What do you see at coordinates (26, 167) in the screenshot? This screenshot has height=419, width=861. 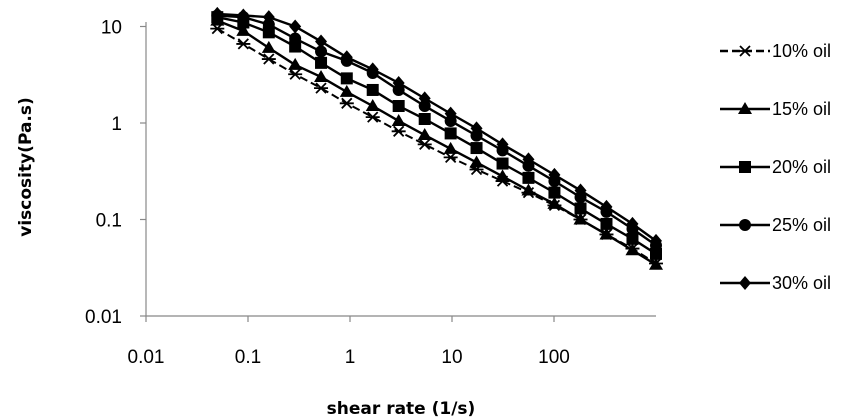 I see `y-axis-title: viscosity(Pa.s)` at bounding box center [26, 167].